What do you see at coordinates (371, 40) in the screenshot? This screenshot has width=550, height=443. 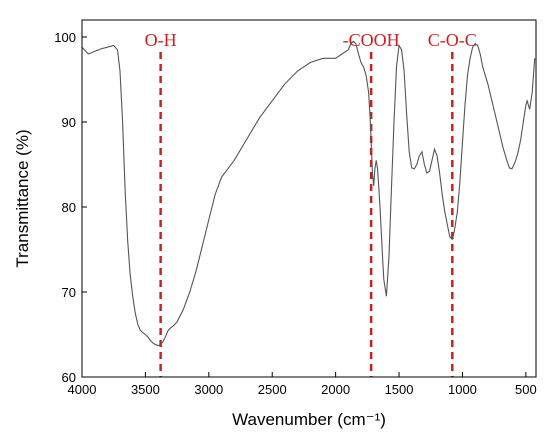 I see `annotation-label: -COOH` at bounding box center [371, 40].